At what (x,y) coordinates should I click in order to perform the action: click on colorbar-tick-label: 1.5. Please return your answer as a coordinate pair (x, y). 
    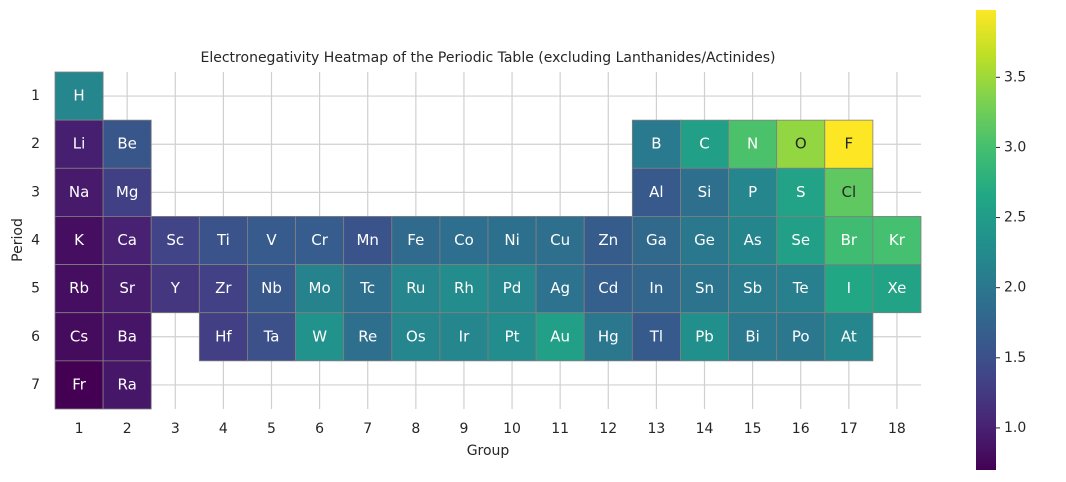
    Looking at the image, I should click on (1015, 358).